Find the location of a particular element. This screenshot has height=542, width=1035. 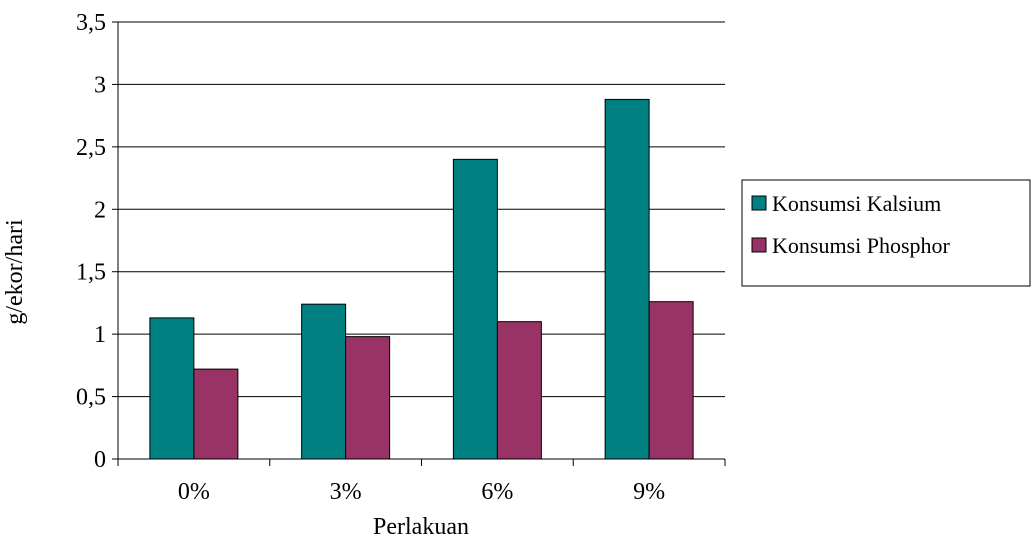

y-axis-title: g/ekor/hari is located at coordinates (15, 272).